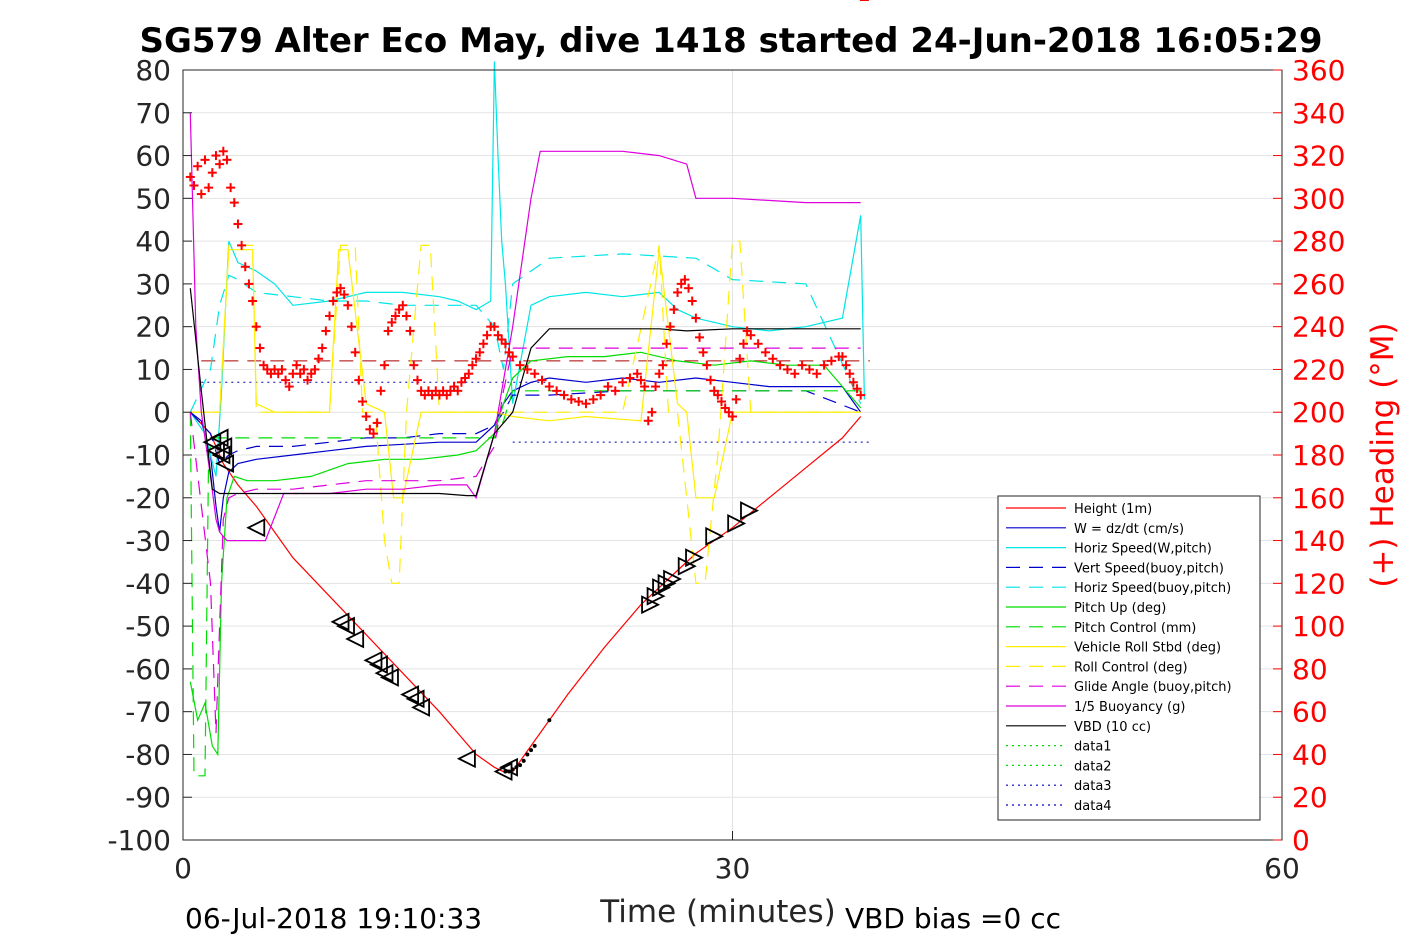  I want to click on left-tick-label: 70, so click(153, 113).